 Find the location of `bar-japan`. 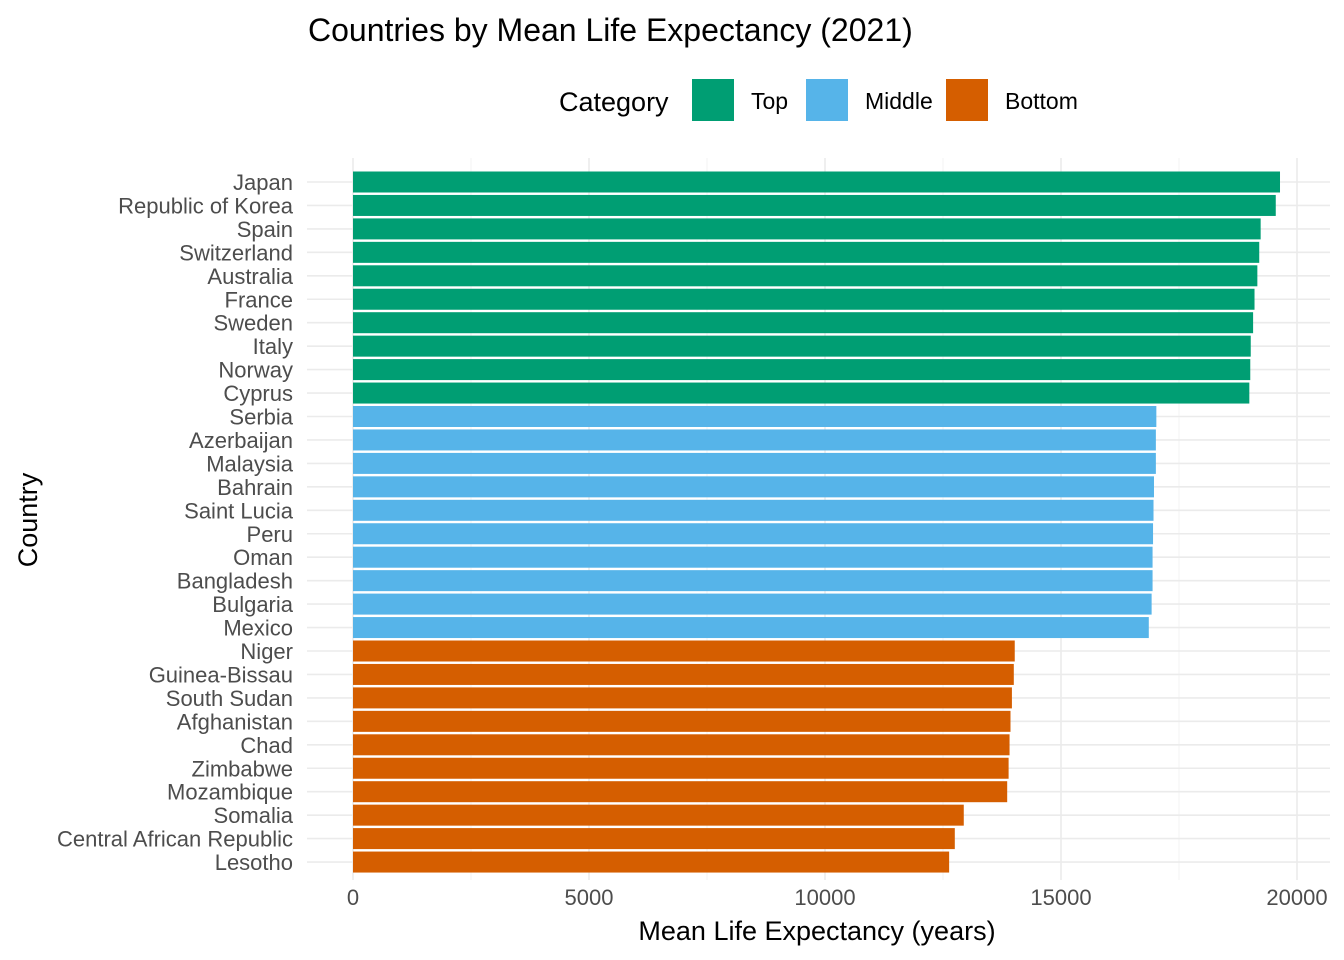

bar-japan is located at coordinates (817, 182).